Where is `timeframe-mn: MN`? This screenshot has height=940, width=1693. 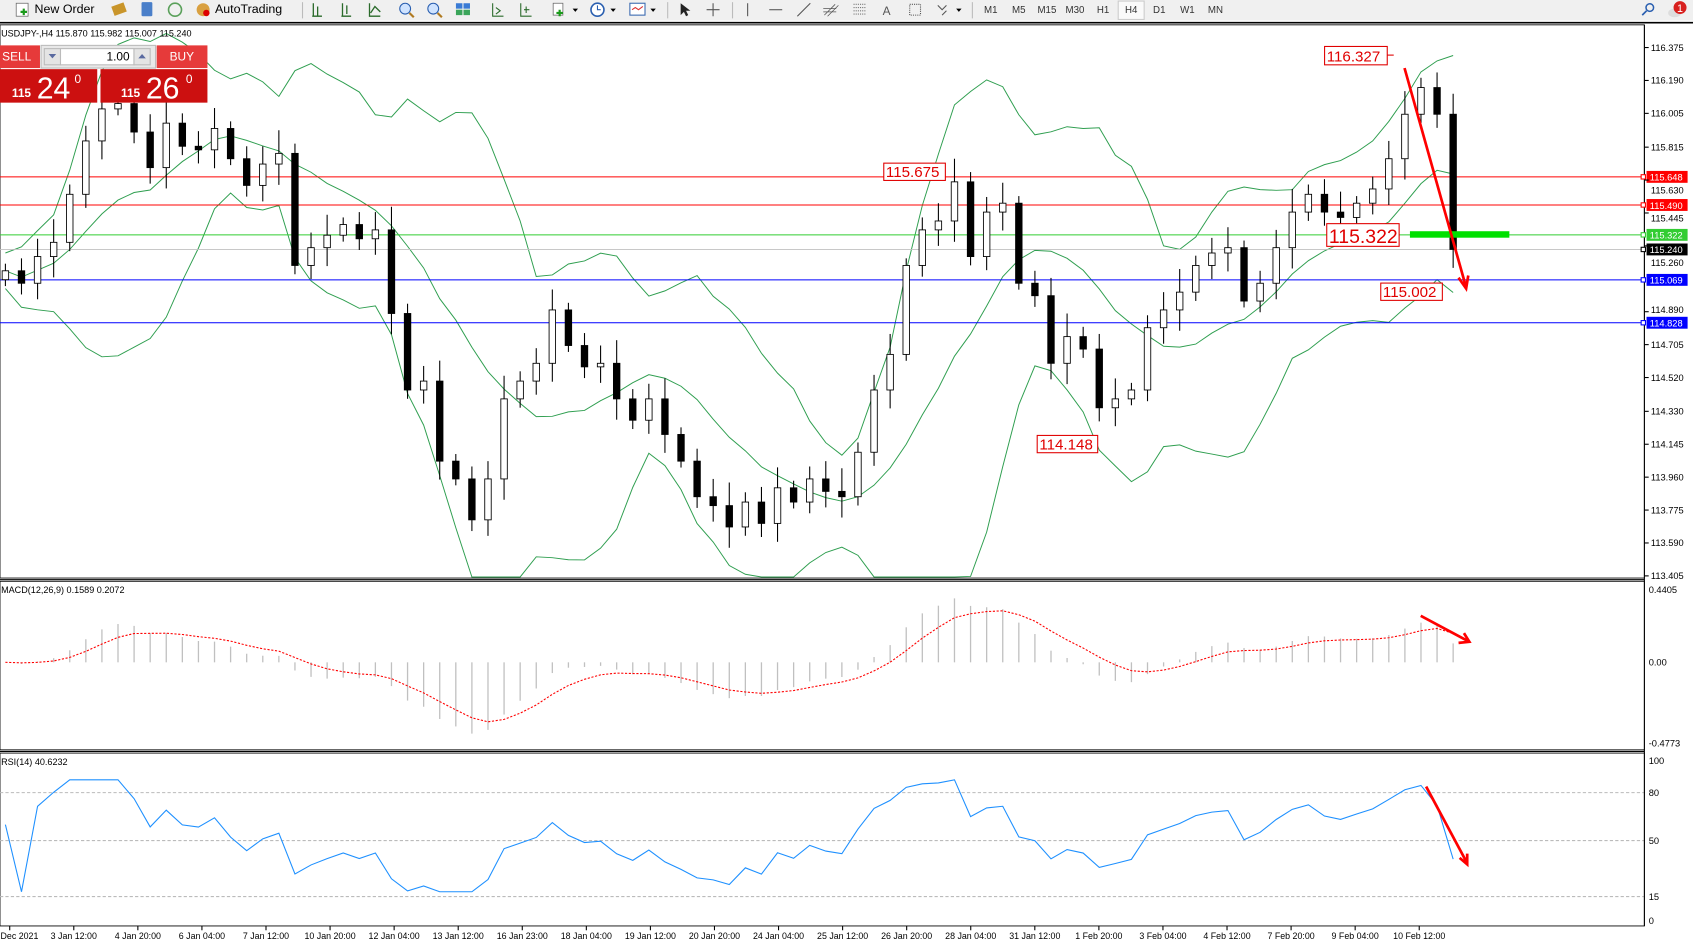 timeframe-mn: MN is located at coordinates (1215, 10).